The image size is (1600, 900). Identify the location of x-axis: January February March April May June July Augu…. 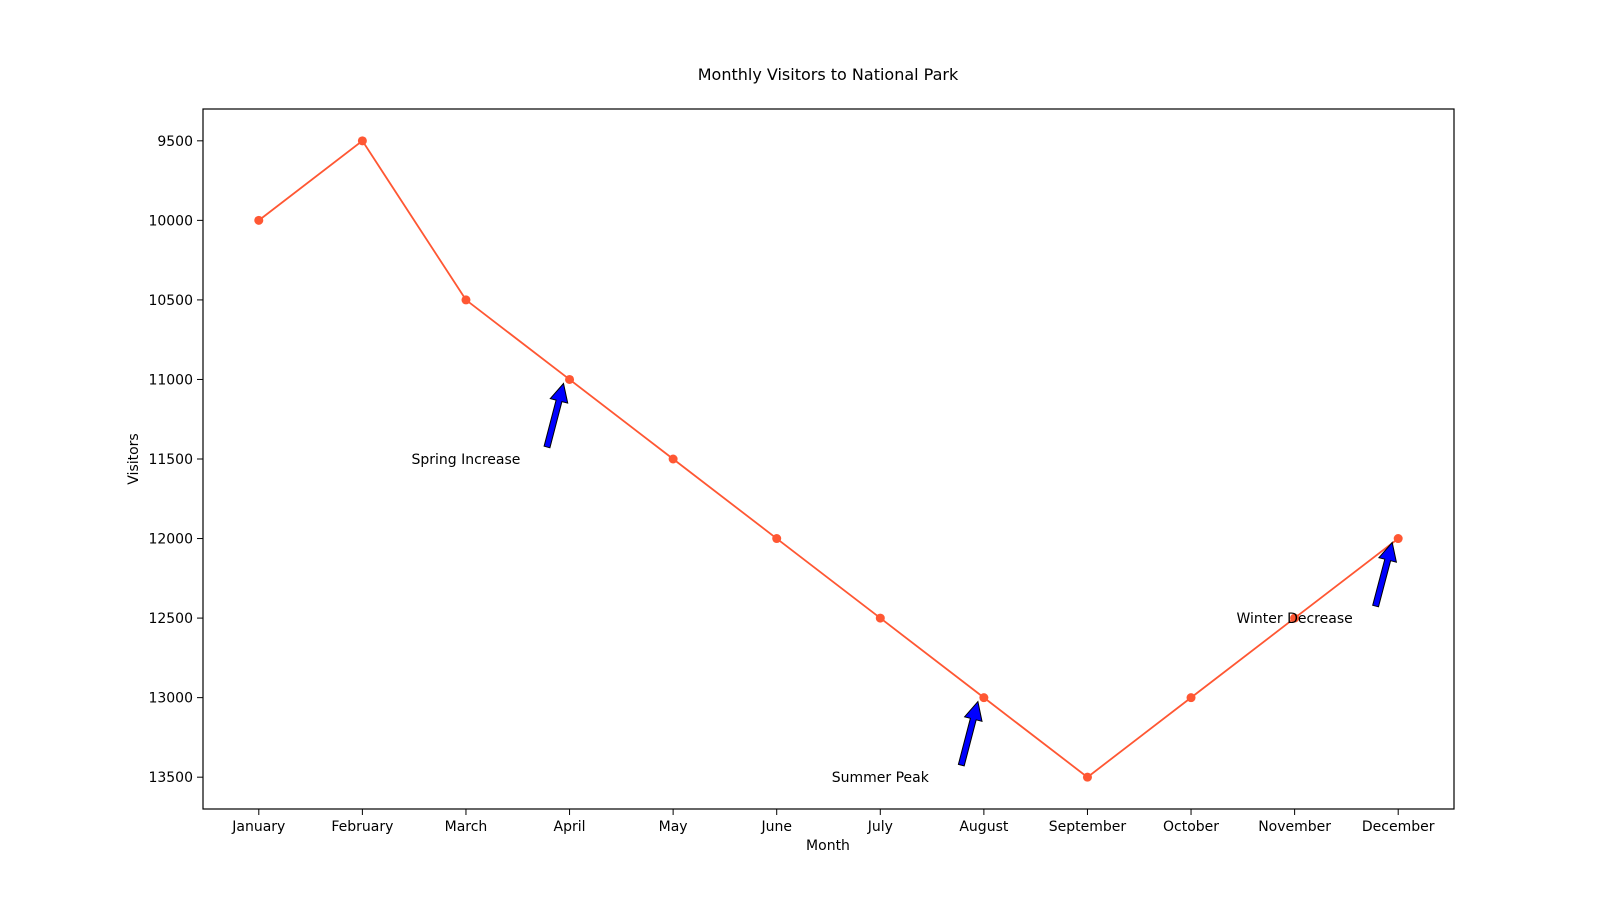
(833, 822).